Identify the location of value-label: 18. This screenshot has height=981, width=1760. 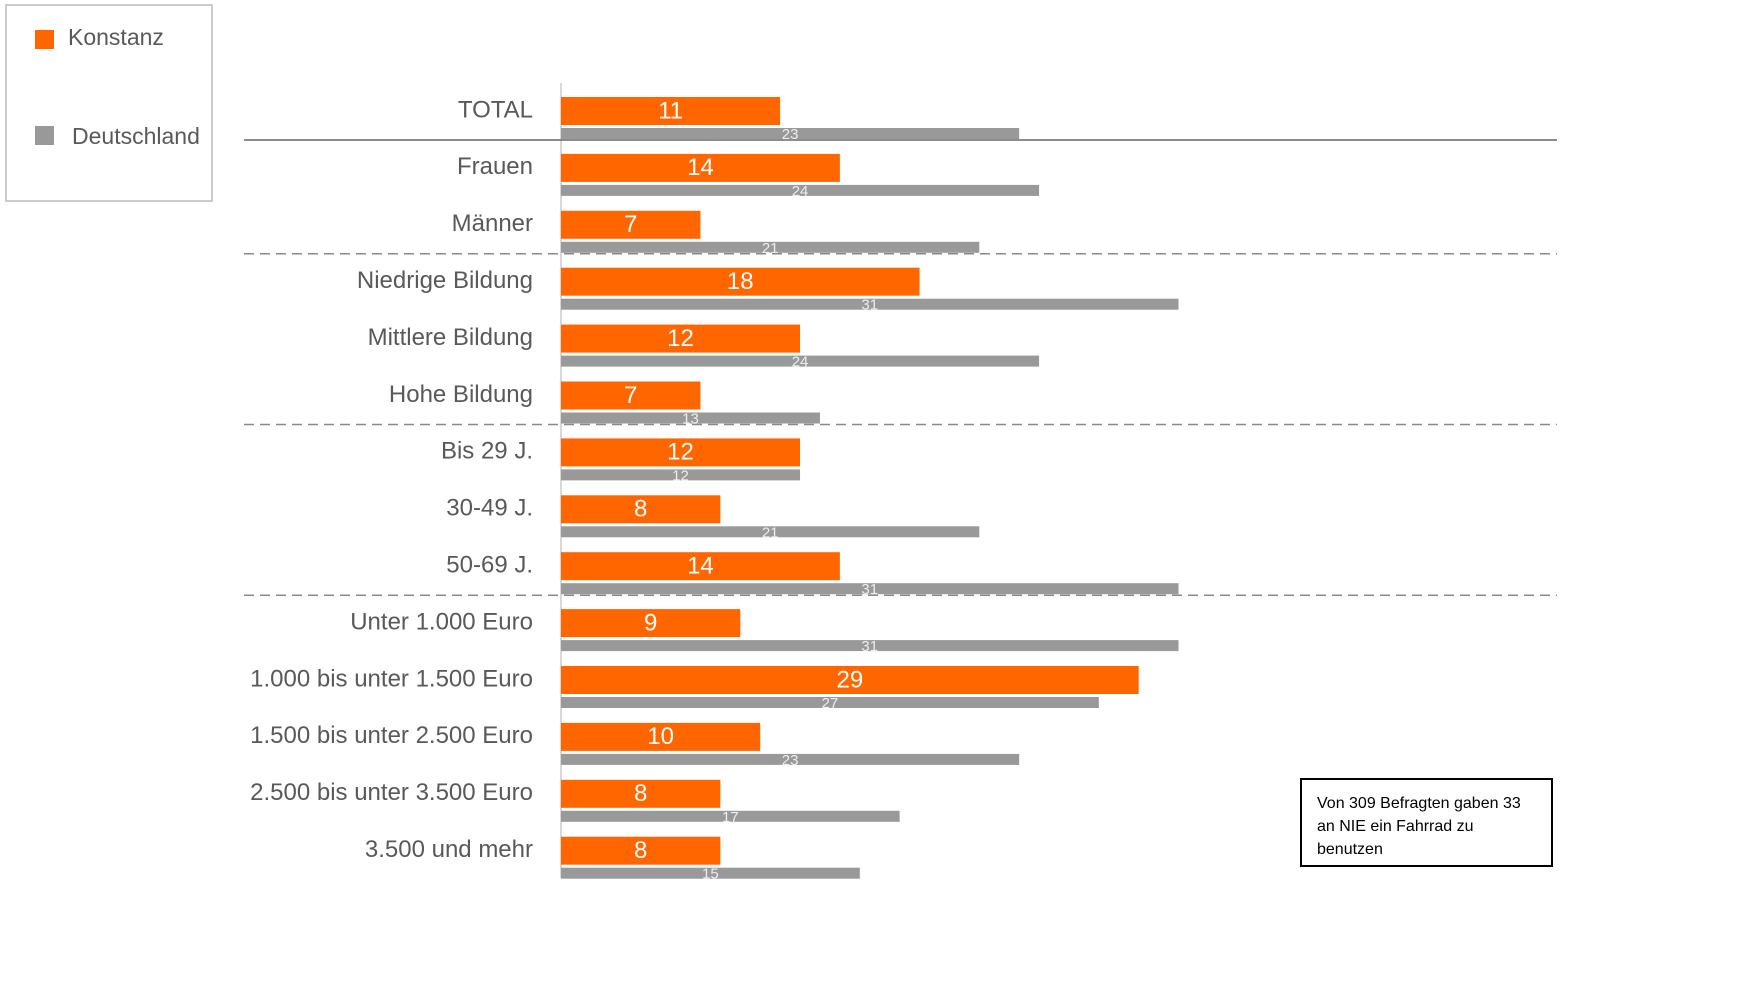
(740, 281).